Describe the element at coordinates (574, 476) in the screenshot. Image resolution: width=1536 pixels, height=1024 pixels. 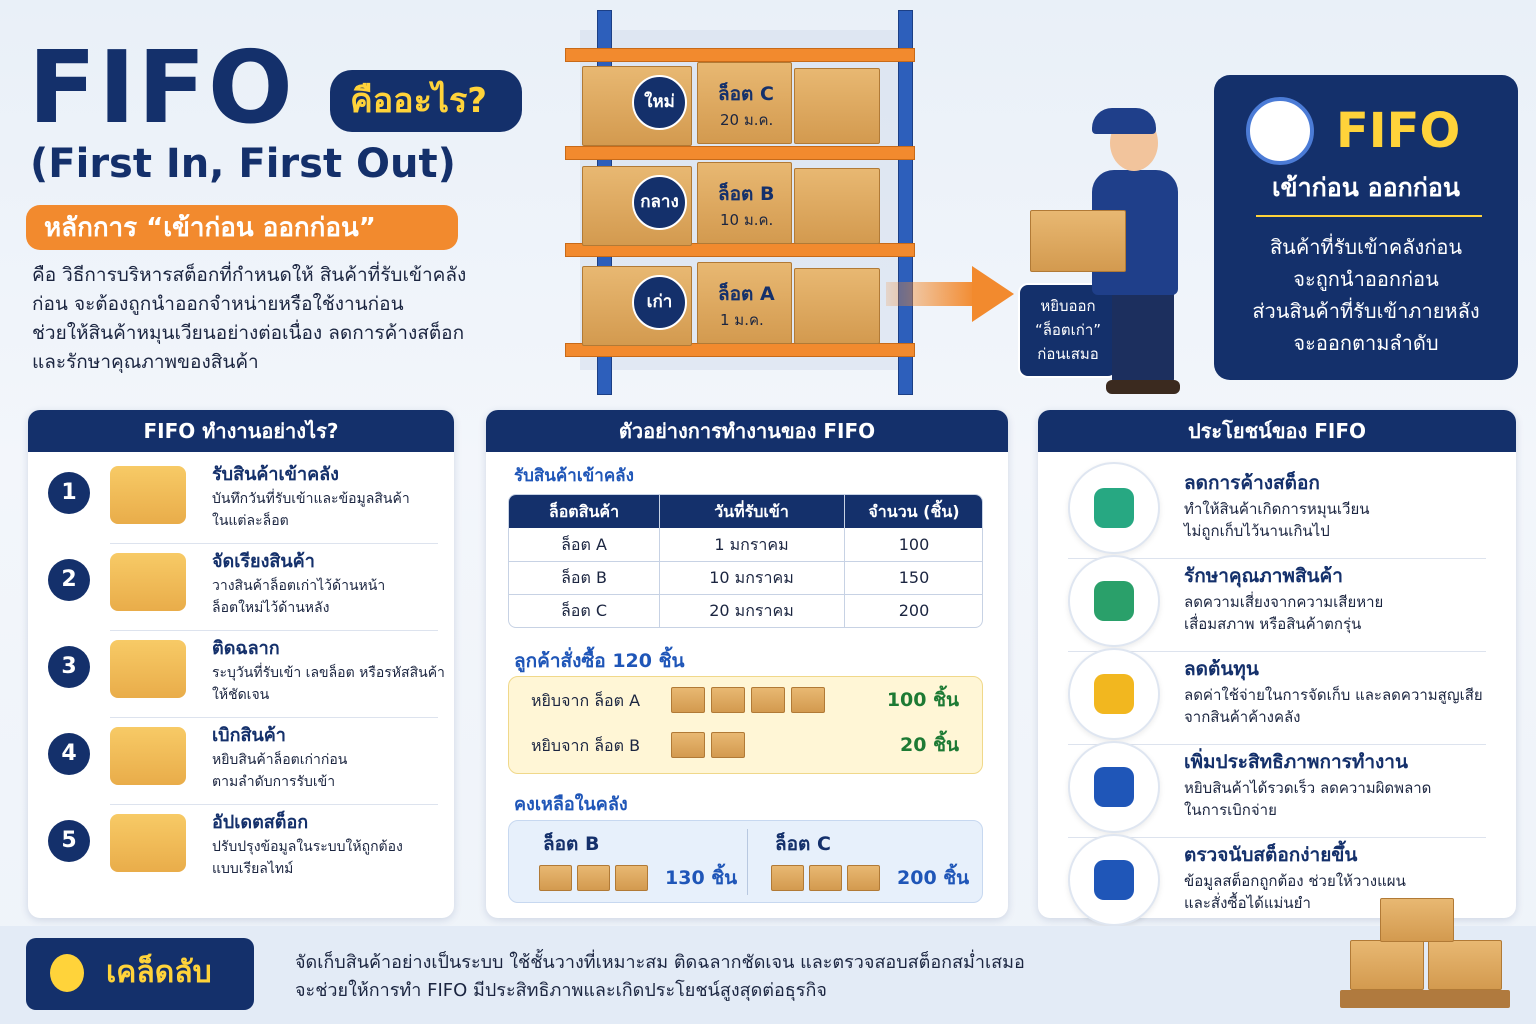
I see `section-heading: รับสินค้าเข้าคลัง` at that location.